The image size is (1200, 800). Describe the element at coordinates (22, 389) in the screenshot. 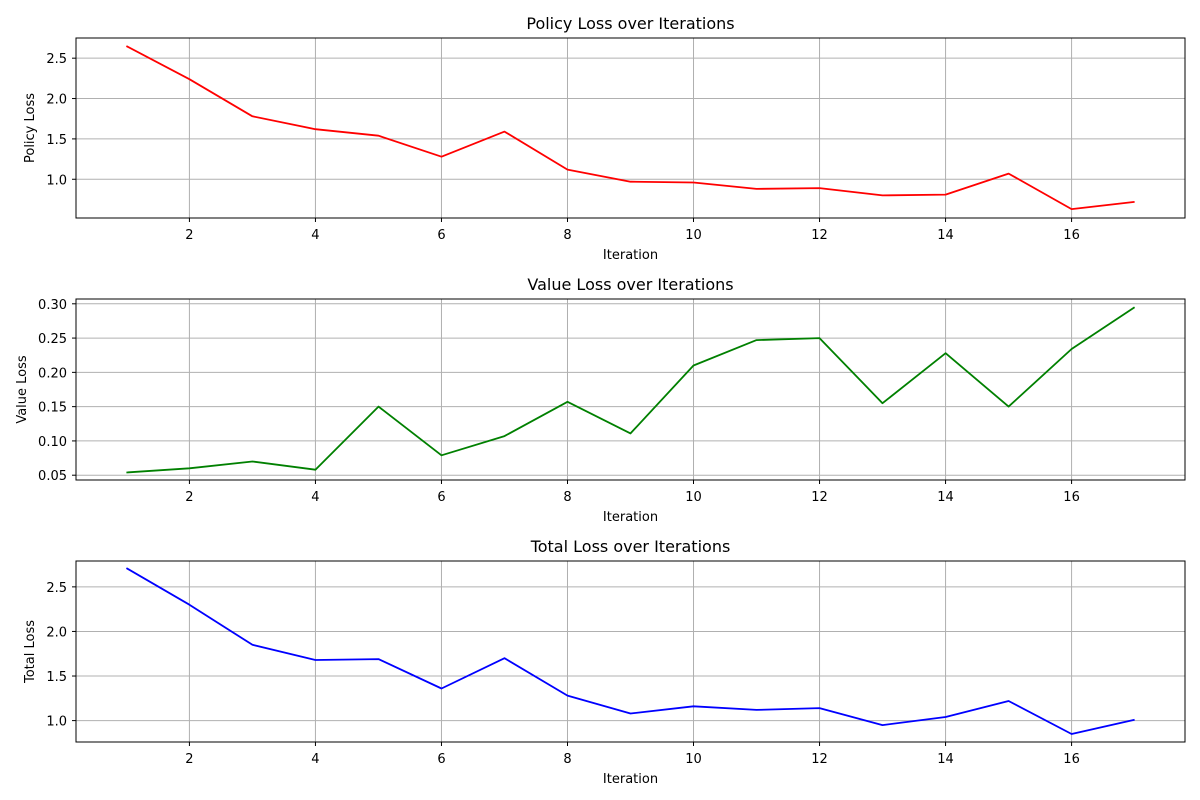

I see `y-axis-label: Value Loss` at that location.